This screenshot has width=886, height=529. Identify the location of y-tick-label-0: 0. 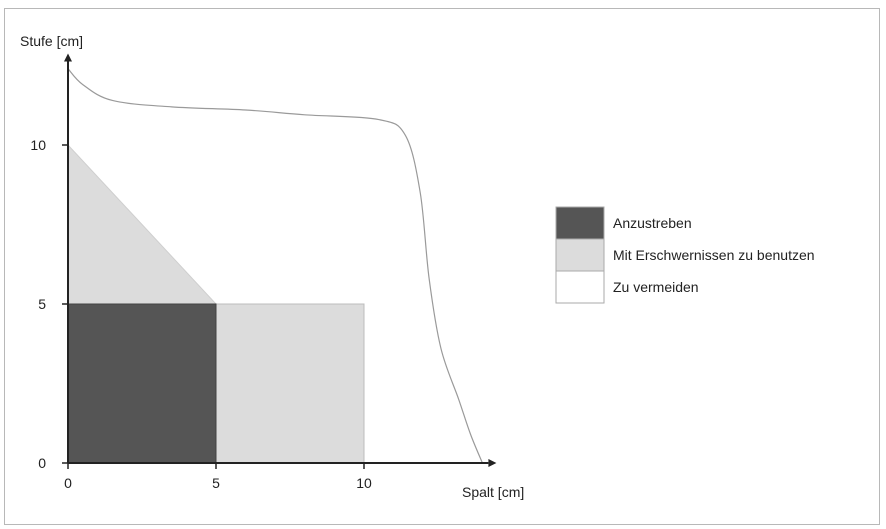
(42, 463).